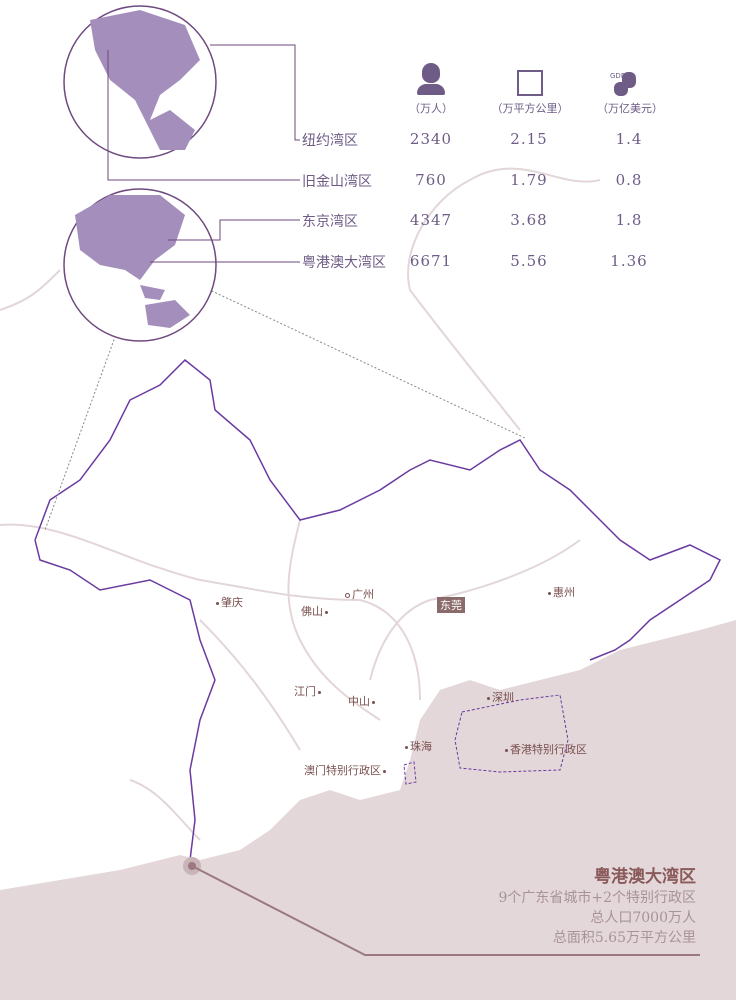 This screenshot has height=1000, width=736. Describe the element at coordinates (431, 79) in the screenshot. I see `person-icon` at that location.